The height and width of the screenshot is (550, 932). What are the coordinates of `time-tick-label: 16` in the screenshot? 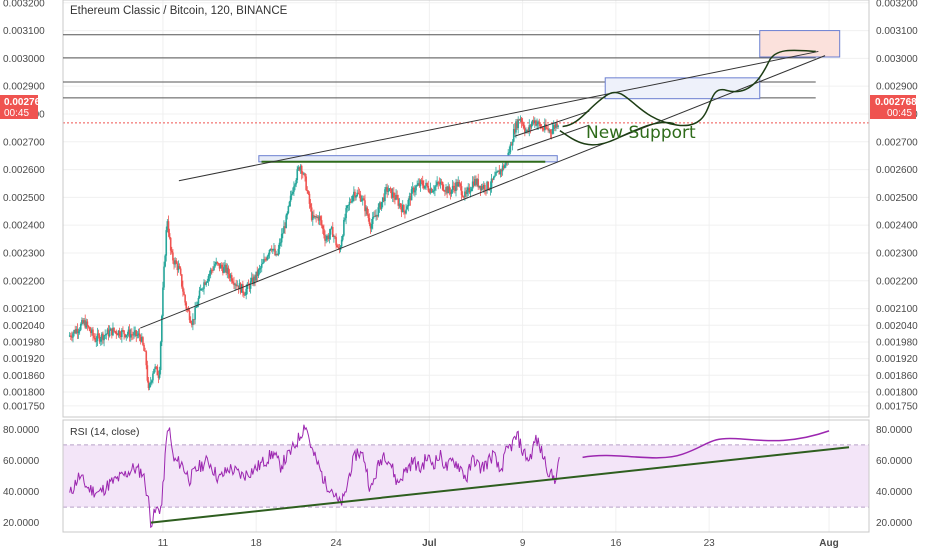 It's located at (616, 543).